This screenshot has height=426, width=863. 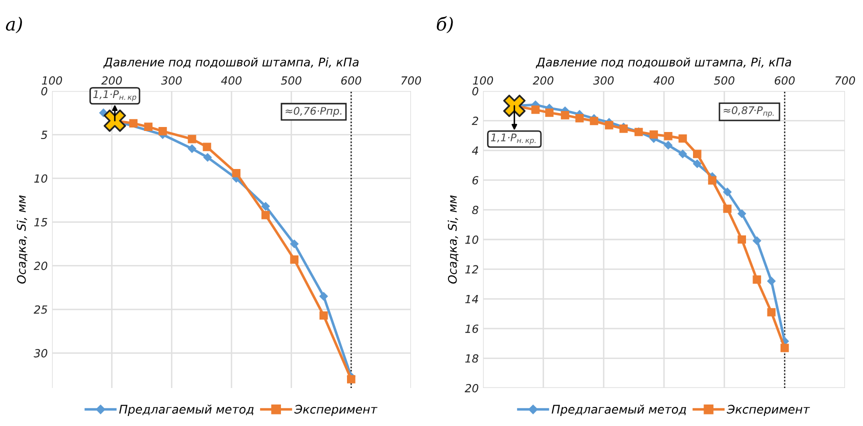 I want to click on y-tick-label: 6, so click(x=475, y=180).